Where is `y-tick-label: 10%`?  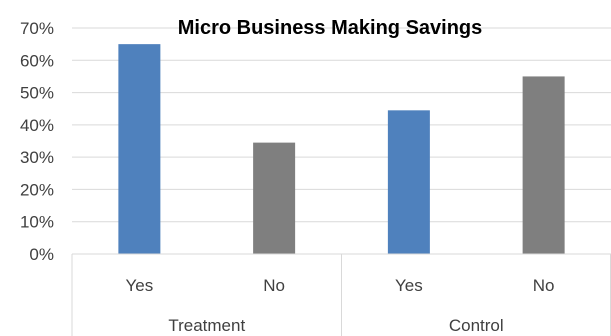 y-tick-label: 10% is located at coordinates (37, 222).